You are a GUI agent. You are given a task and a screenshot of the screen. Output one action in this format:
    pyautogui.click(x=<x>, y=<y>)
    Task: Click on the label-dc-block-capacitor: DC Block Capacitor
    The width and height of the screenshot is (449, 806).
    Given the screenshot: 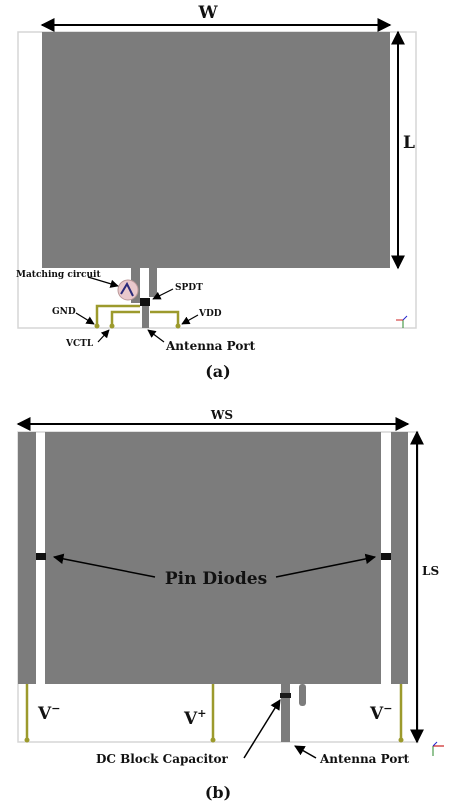 What is the action you would take?
    pyautogui.click(x=162, y=759)
    